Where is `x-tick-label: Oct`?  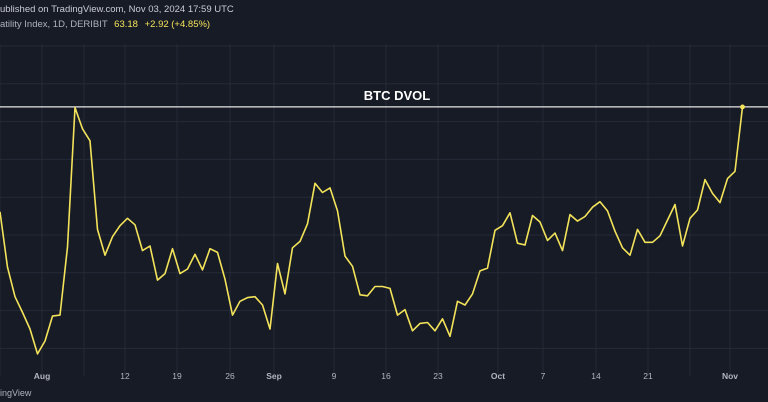 x-tick-label: Oct is located at coordinates (498, 376).